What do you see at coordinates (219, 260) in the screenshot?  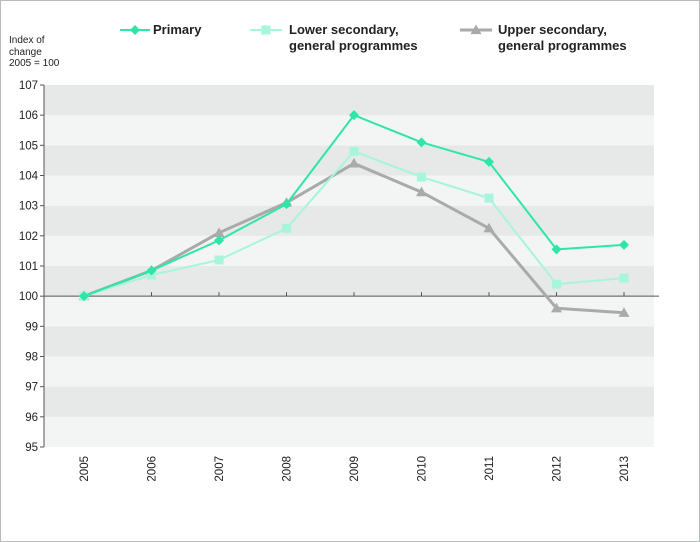 I see `data-point-s1-2007` at bounding box center [219, 260].